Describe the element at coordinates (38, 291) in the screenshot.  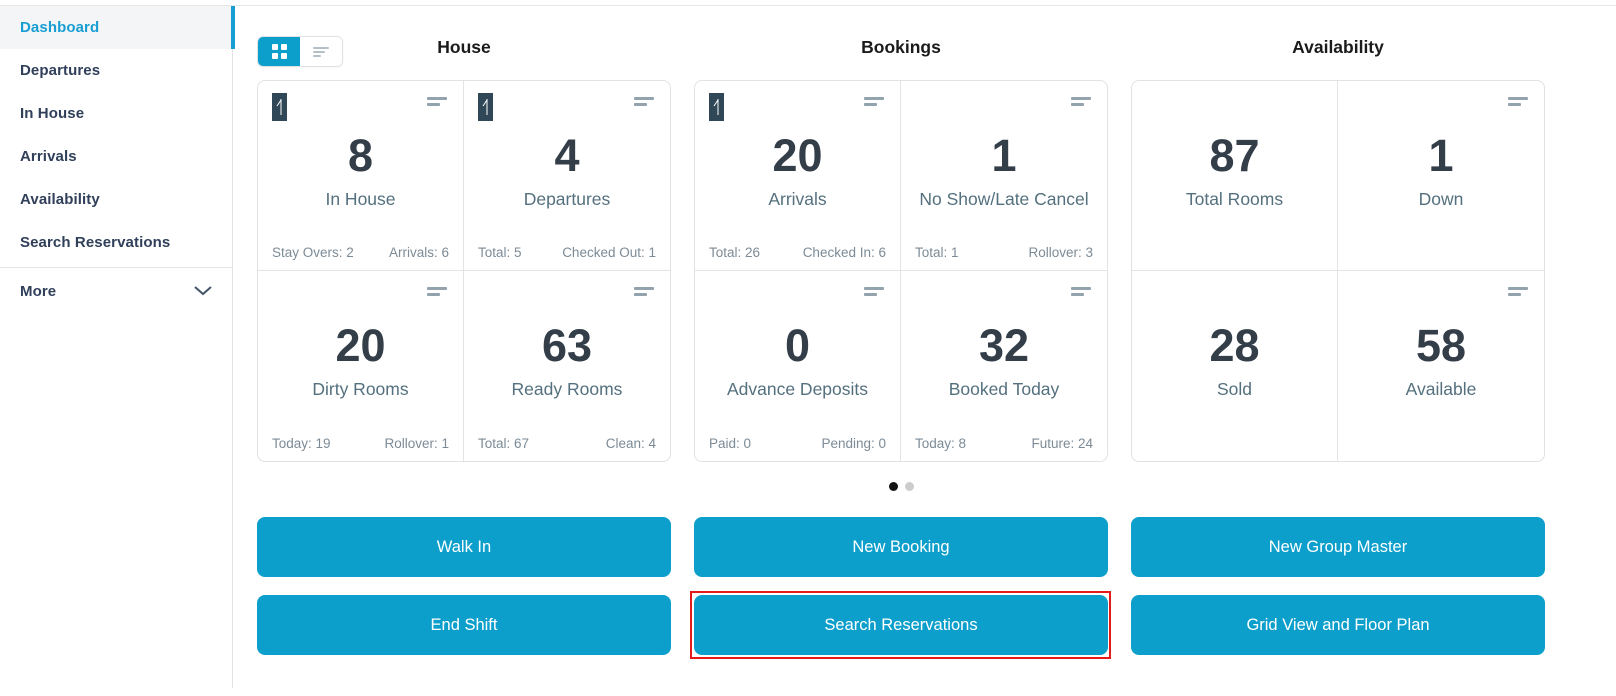
I see `sidebar-item-label: More` at that location.